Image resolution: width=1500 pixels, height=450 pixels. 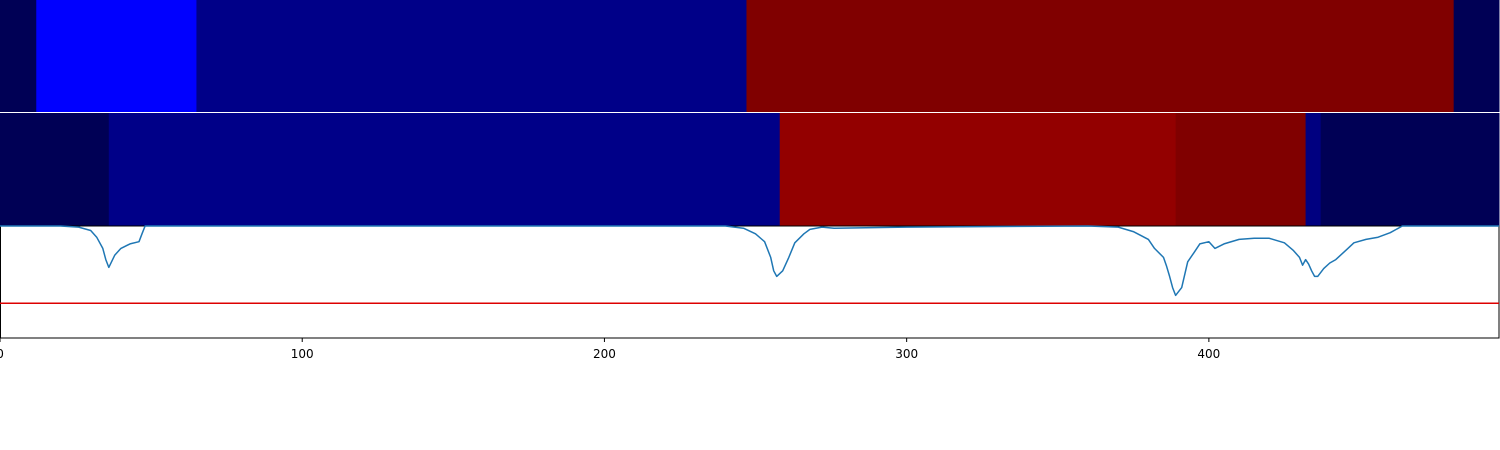 What do you see at coordinates (906, 354) in the screenshot?
I see `x-tick-label-300: 300` at bounding box center [906, 354].